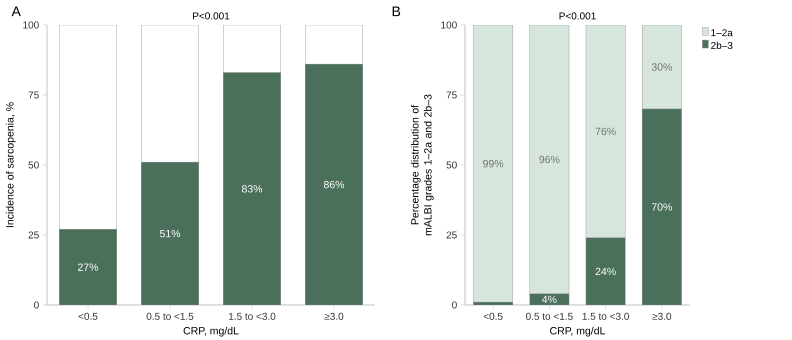 The width and height of the screenshot is (792, 340). I want to click on y-axis-title: Percentage distribution of mALBI grades 1–2a and 2b–3, so click(422, 165).